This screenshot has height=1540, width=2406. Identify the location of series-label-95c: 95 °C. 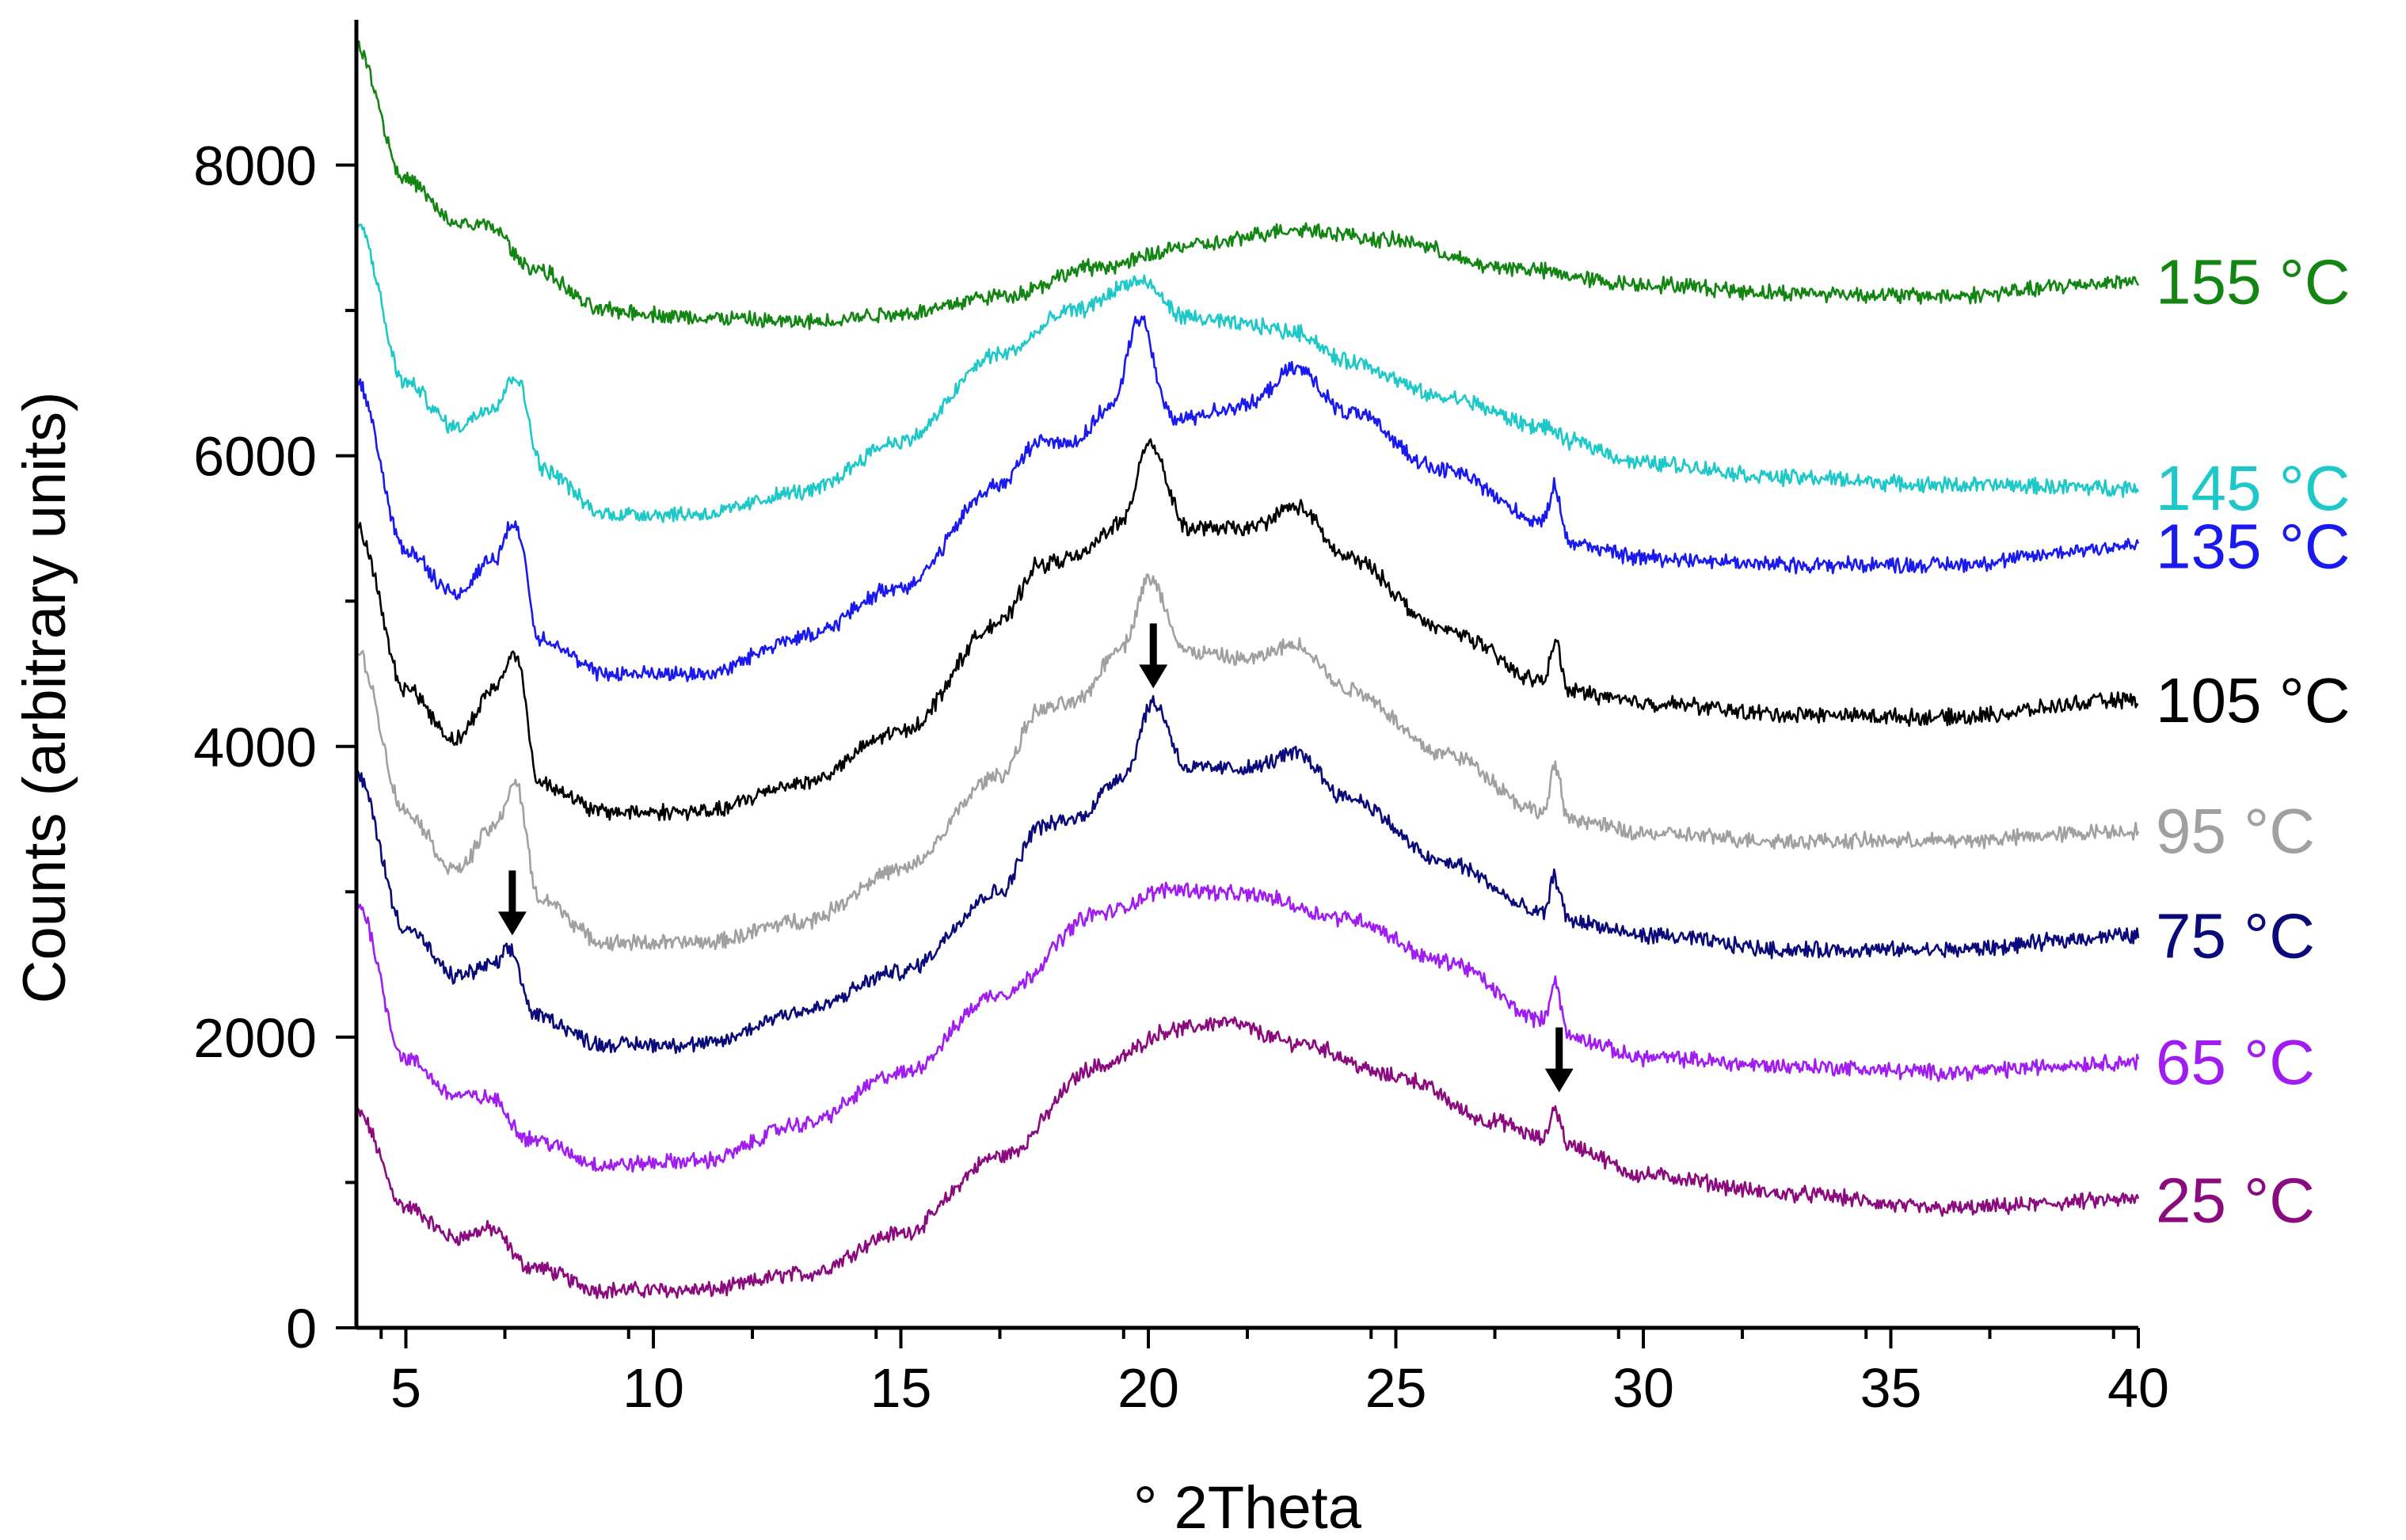
(2235, 831).